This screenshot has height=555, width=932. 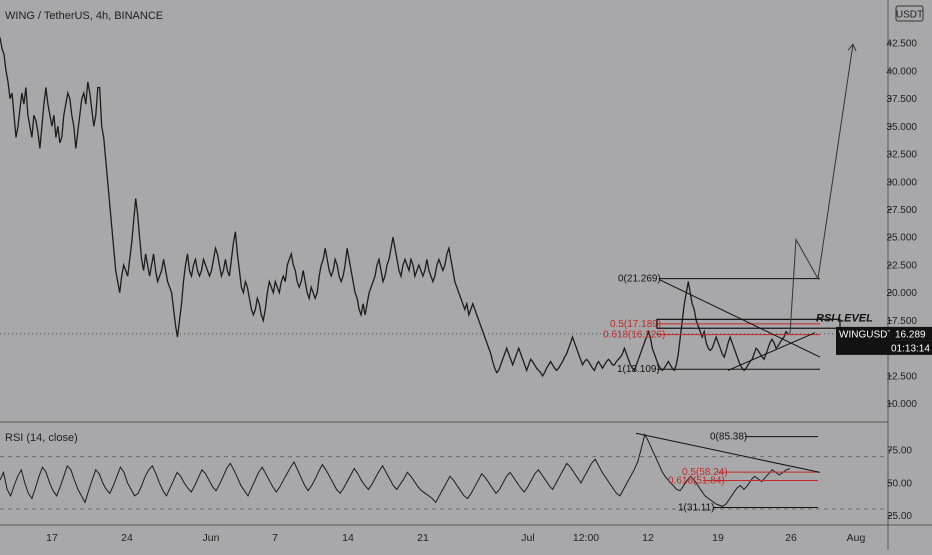 I want to click on chart-title: WING / TetherUS, 4h, BINANCE, so click(x=84, y=16).